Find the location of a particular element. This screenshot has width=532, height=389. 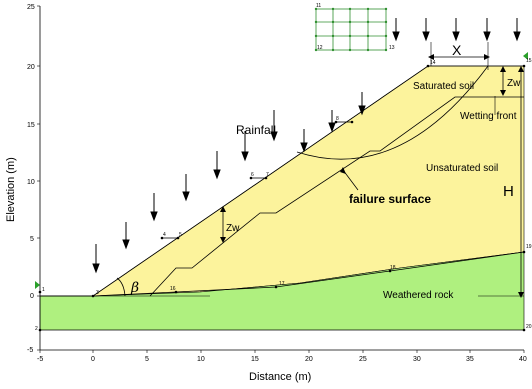

node-label-16: 16 is located at coordinates (173, 289).